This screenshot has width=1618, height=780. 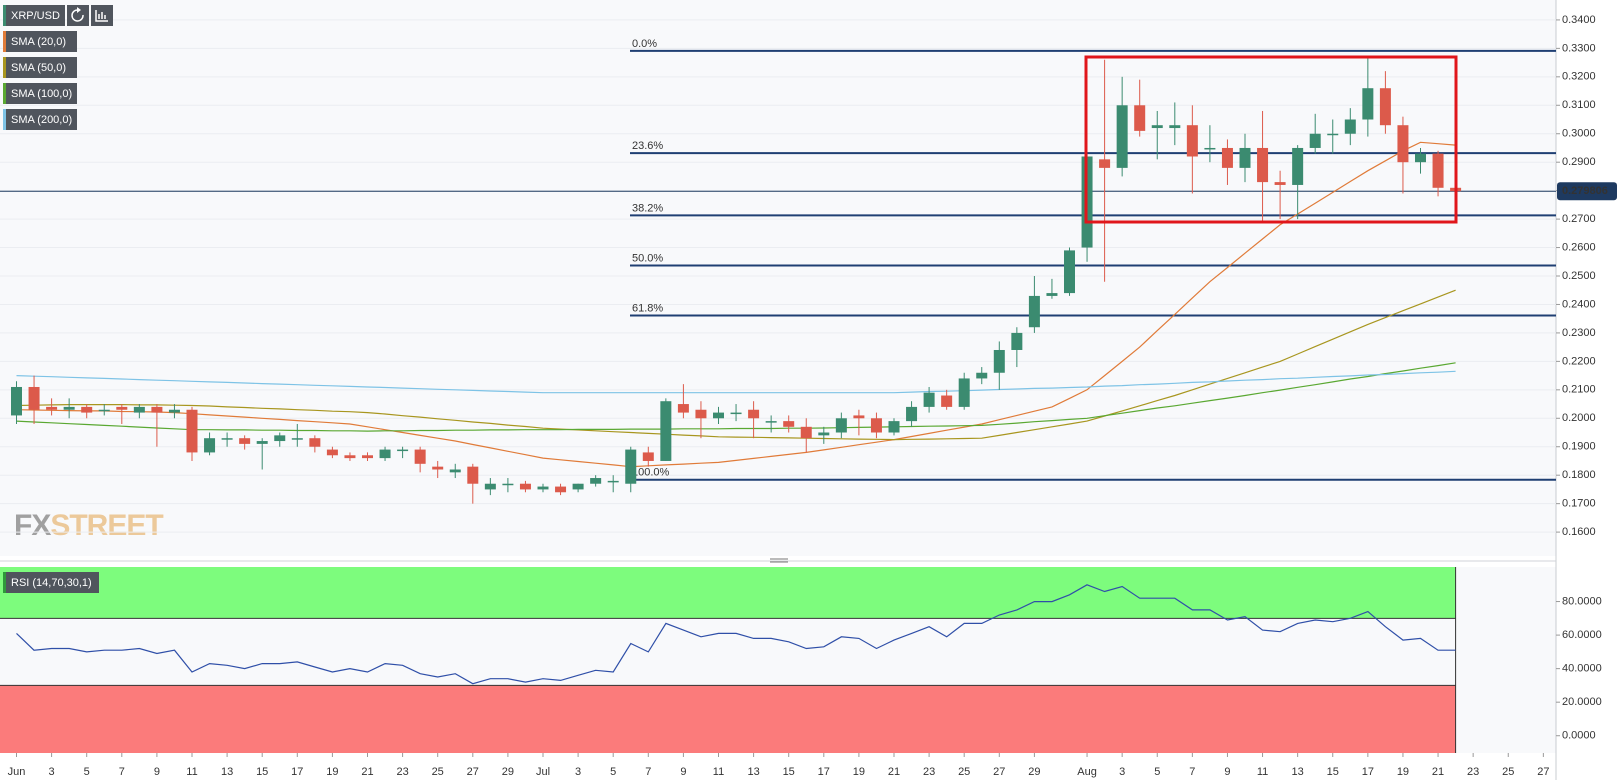 I want to click on fib-label: 100.0%, so click(x=651, y=473).